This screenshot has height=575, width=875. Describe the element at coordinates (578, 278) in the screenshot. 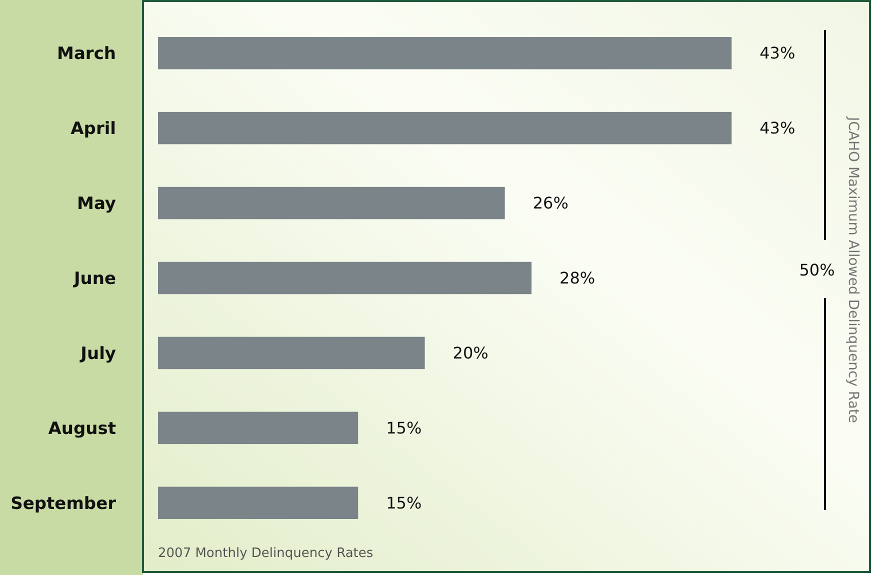

I see `data-label: 28%` at that location.